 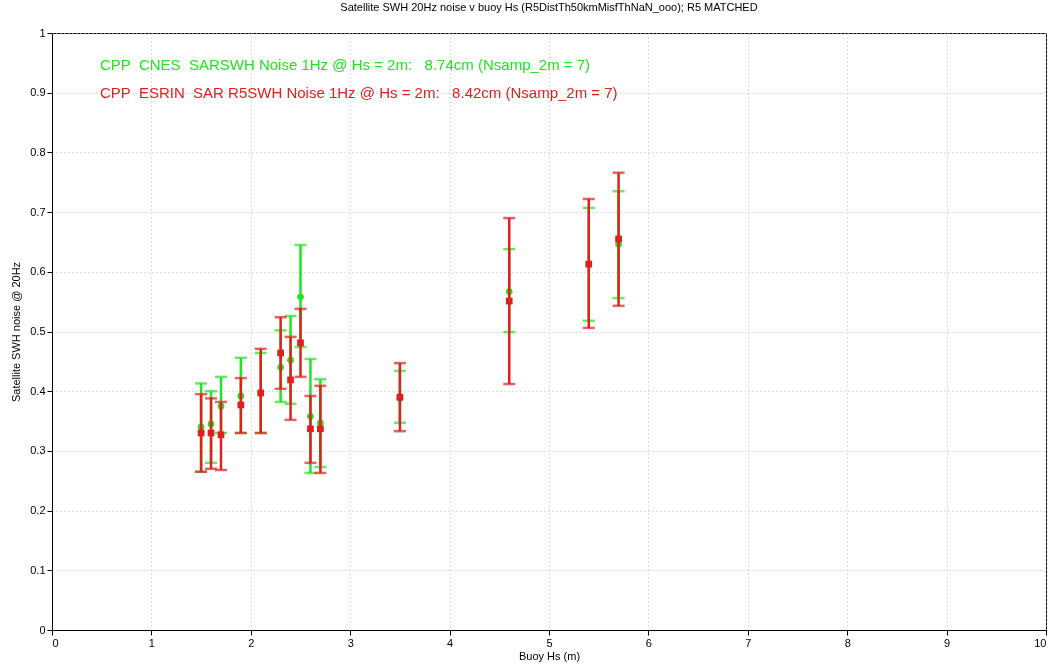 What do you see at coordinates (38, 151) in the screenshot?
I see `y-tick-label: 0.8` at bounding box center [38, 151].